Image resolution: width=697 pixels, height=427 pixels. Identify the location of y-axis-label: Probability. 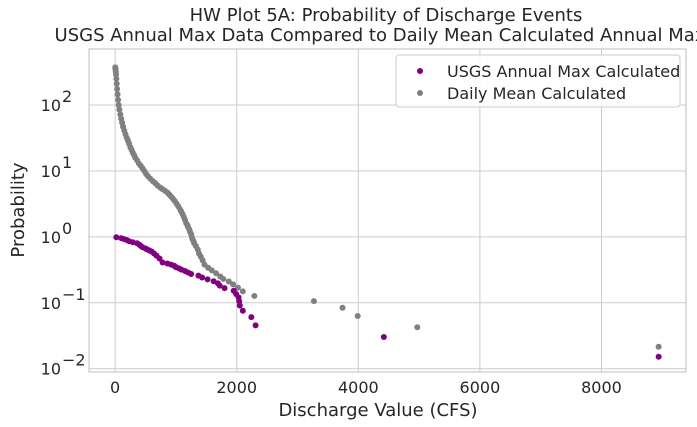
(18, 209).